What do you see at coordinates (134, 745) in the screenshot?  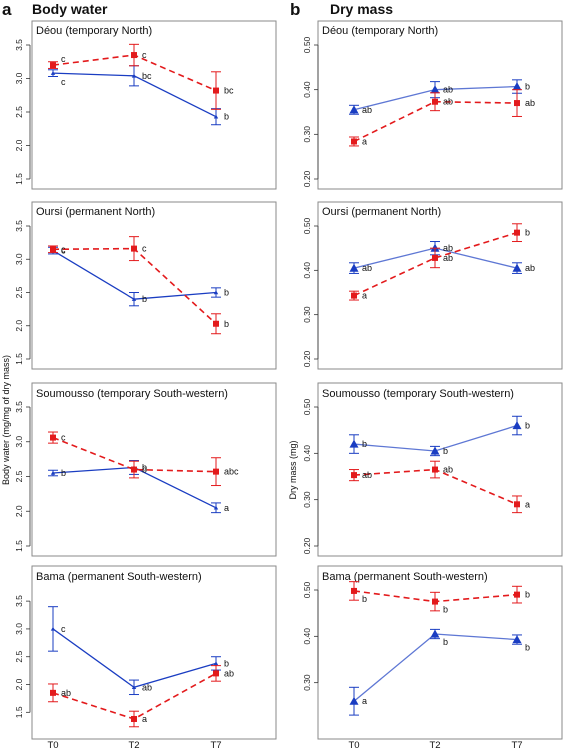 I see `x-axis-panel-a: T0 T2 T7` at bounding box center [134, 745].